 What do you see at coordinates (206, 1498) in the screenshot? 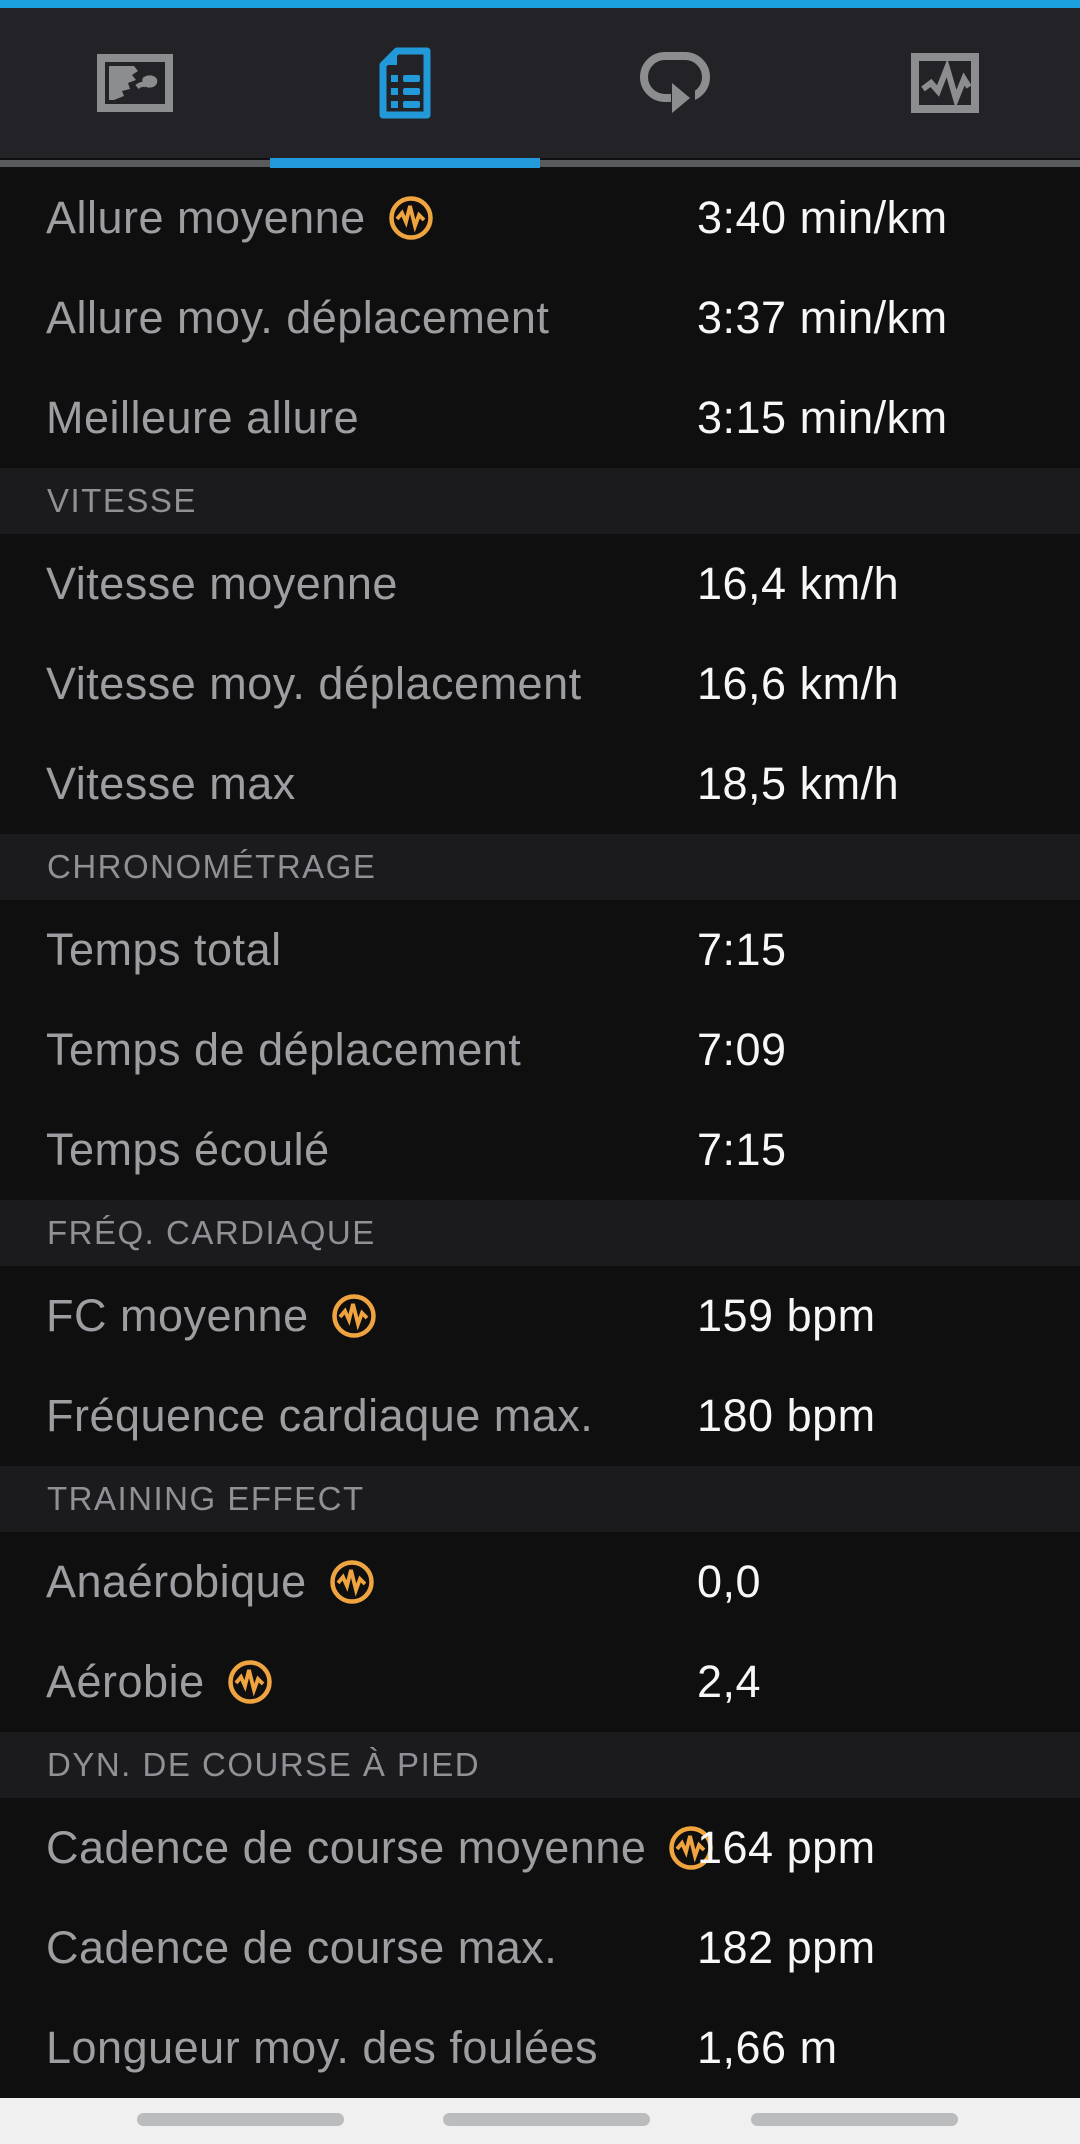
I see `section-title: TRAINING EFFECT` at bounding box center [206, 1498].